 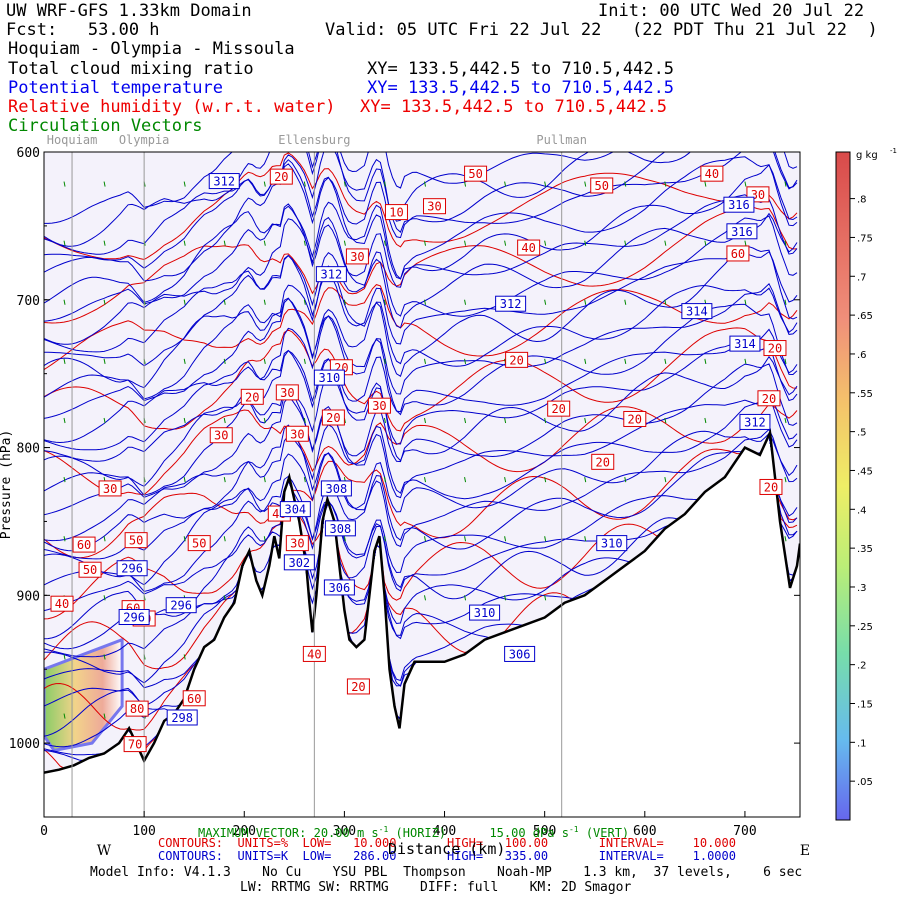 I want to click on x-tick-label: 0, so click(x=44, y=831).